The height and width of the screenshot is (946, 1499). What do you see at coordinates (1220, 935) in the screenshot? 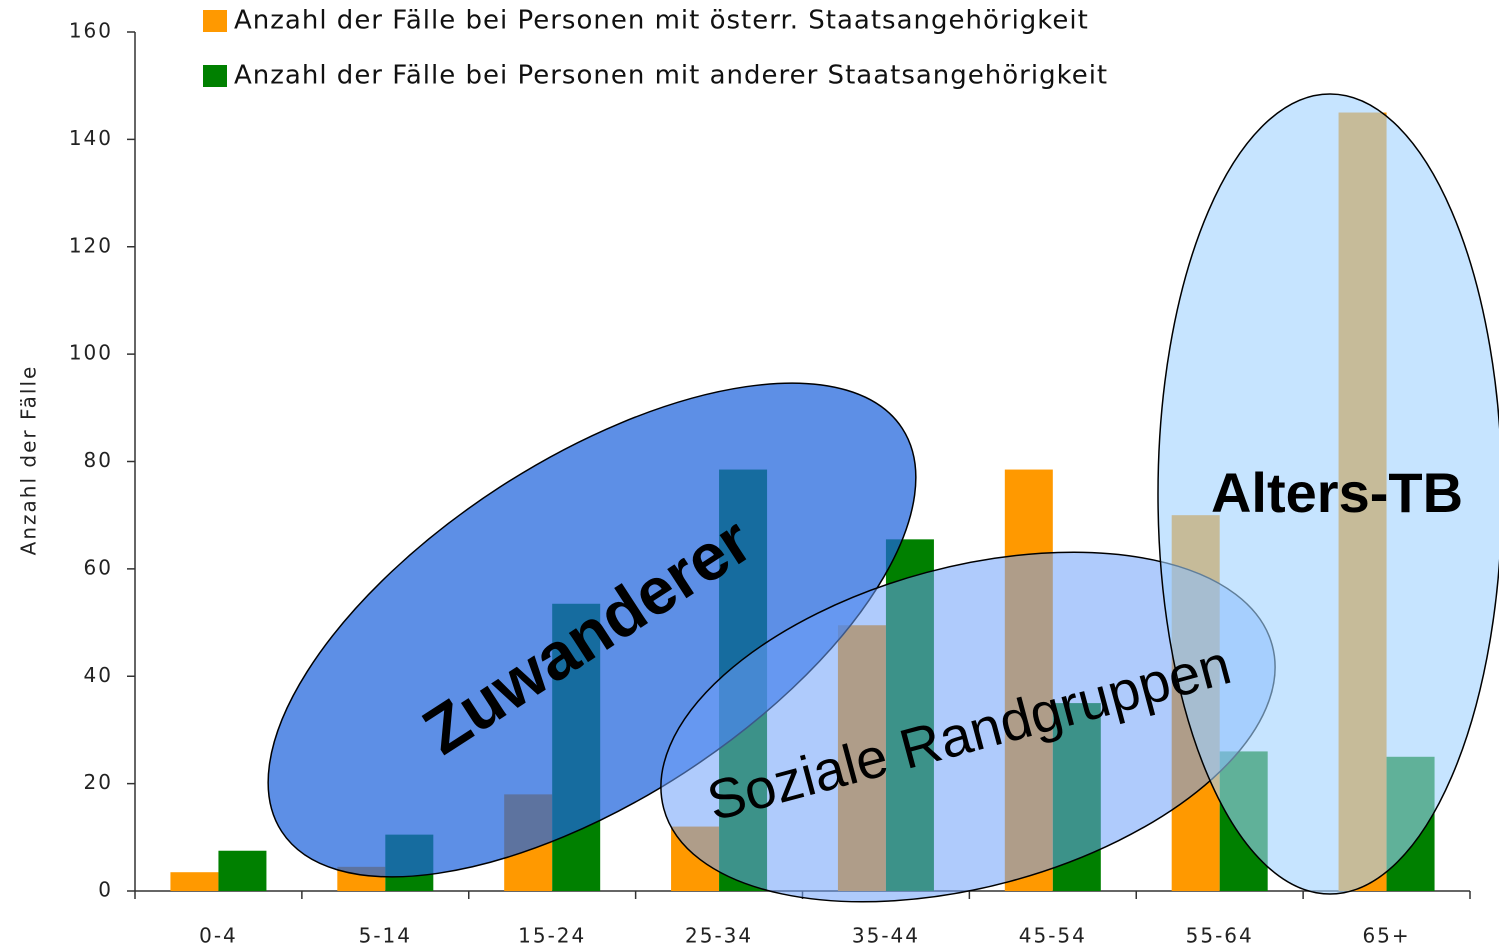
I see `x-tick-label: 55-64` at bounding box center [1220, 935].